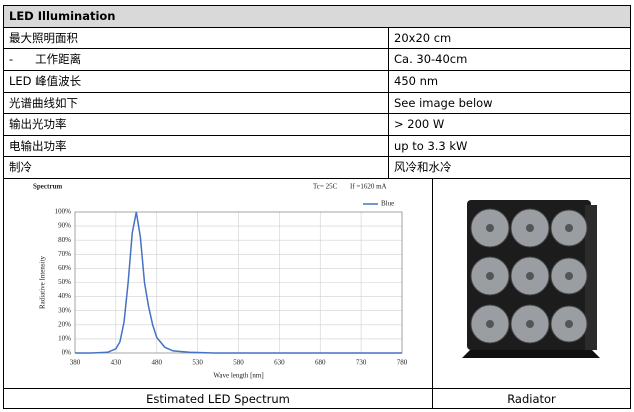 This screenshot has height=412, width=634. I want to click on y-tick-label: 60%, so click(64, 268).